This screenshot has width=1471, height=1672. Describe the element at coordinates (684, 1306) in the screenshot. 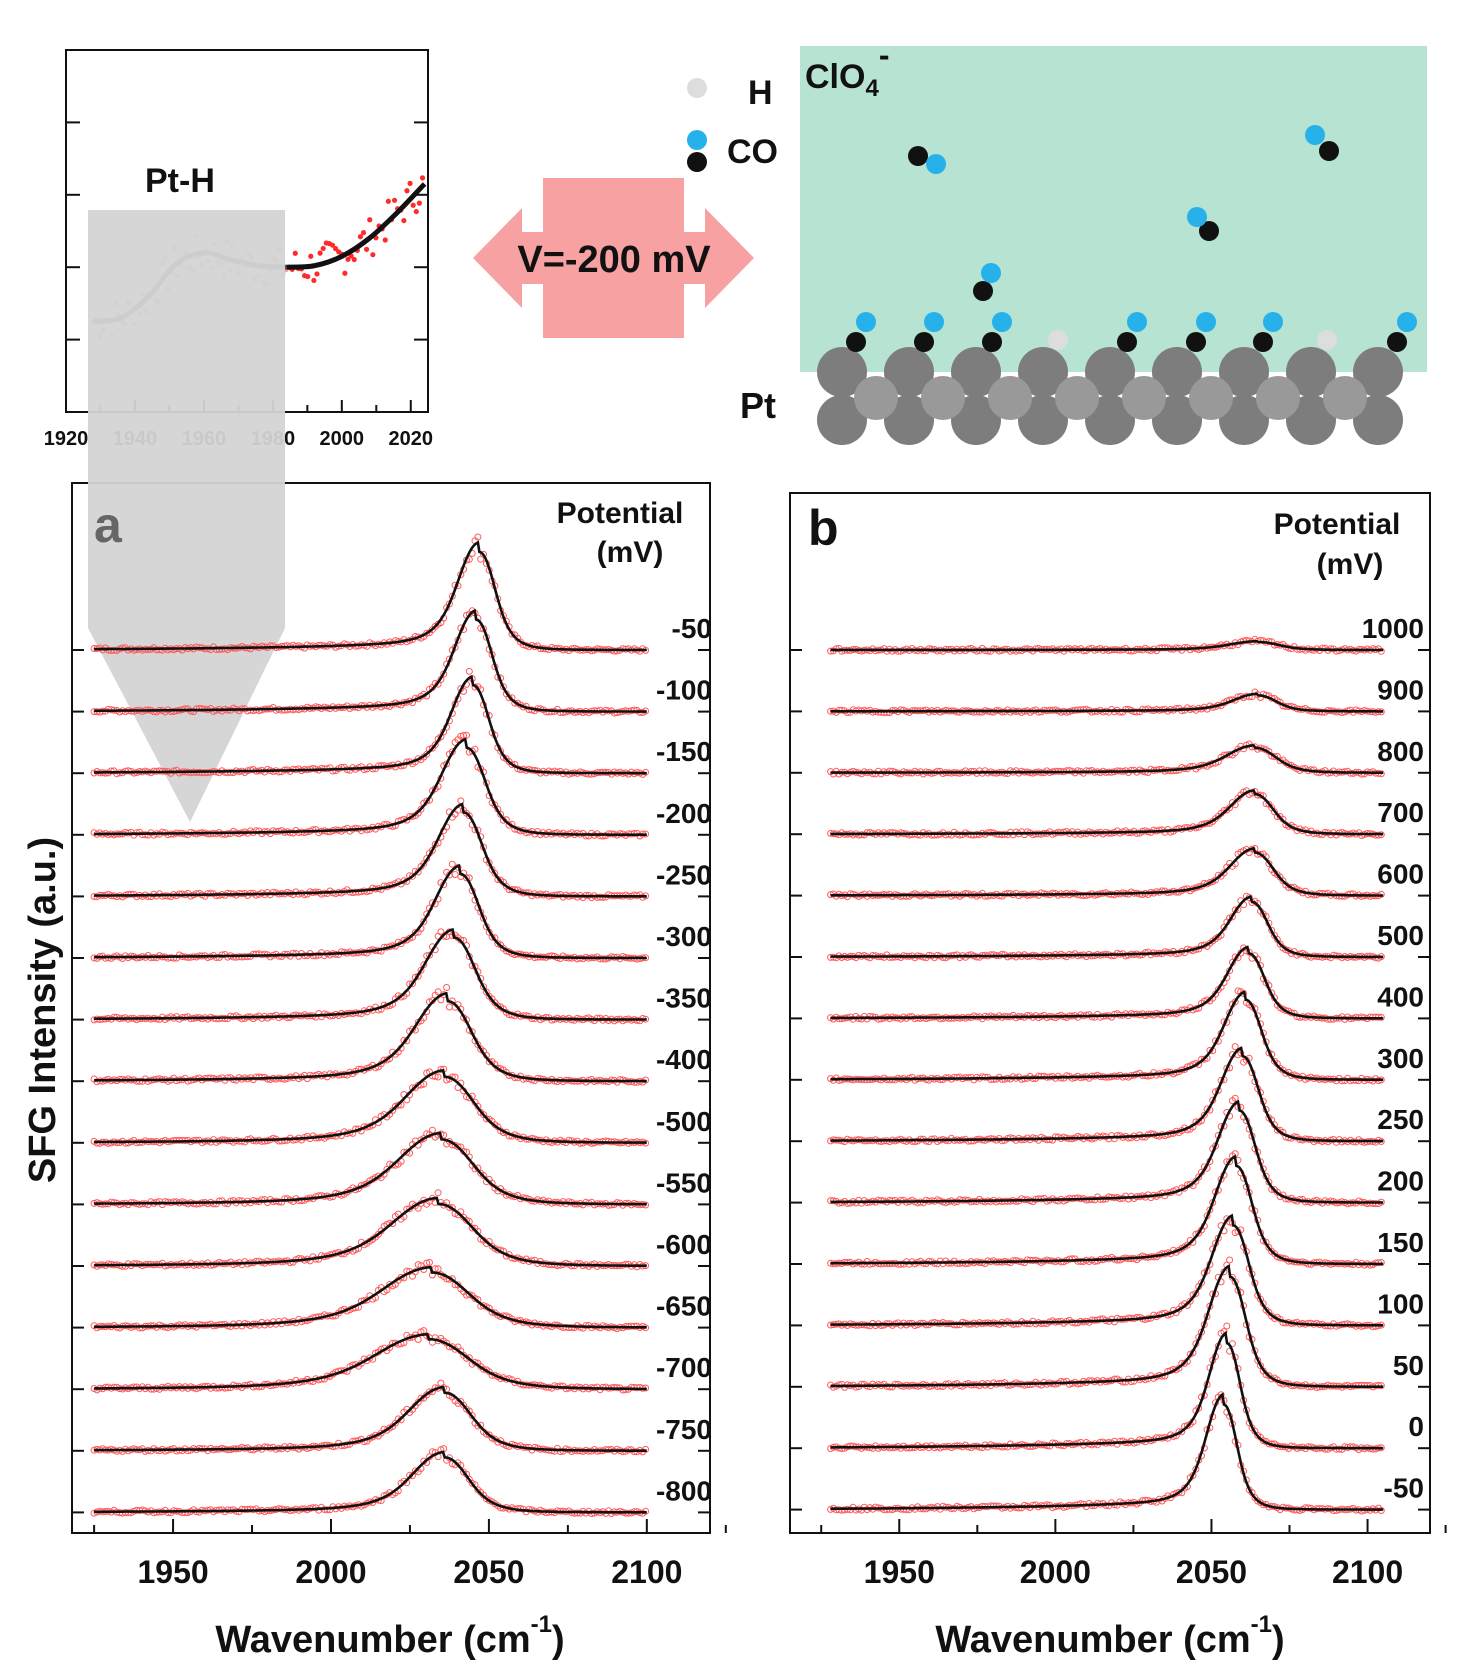

I see `potential-label: -650` at that location.